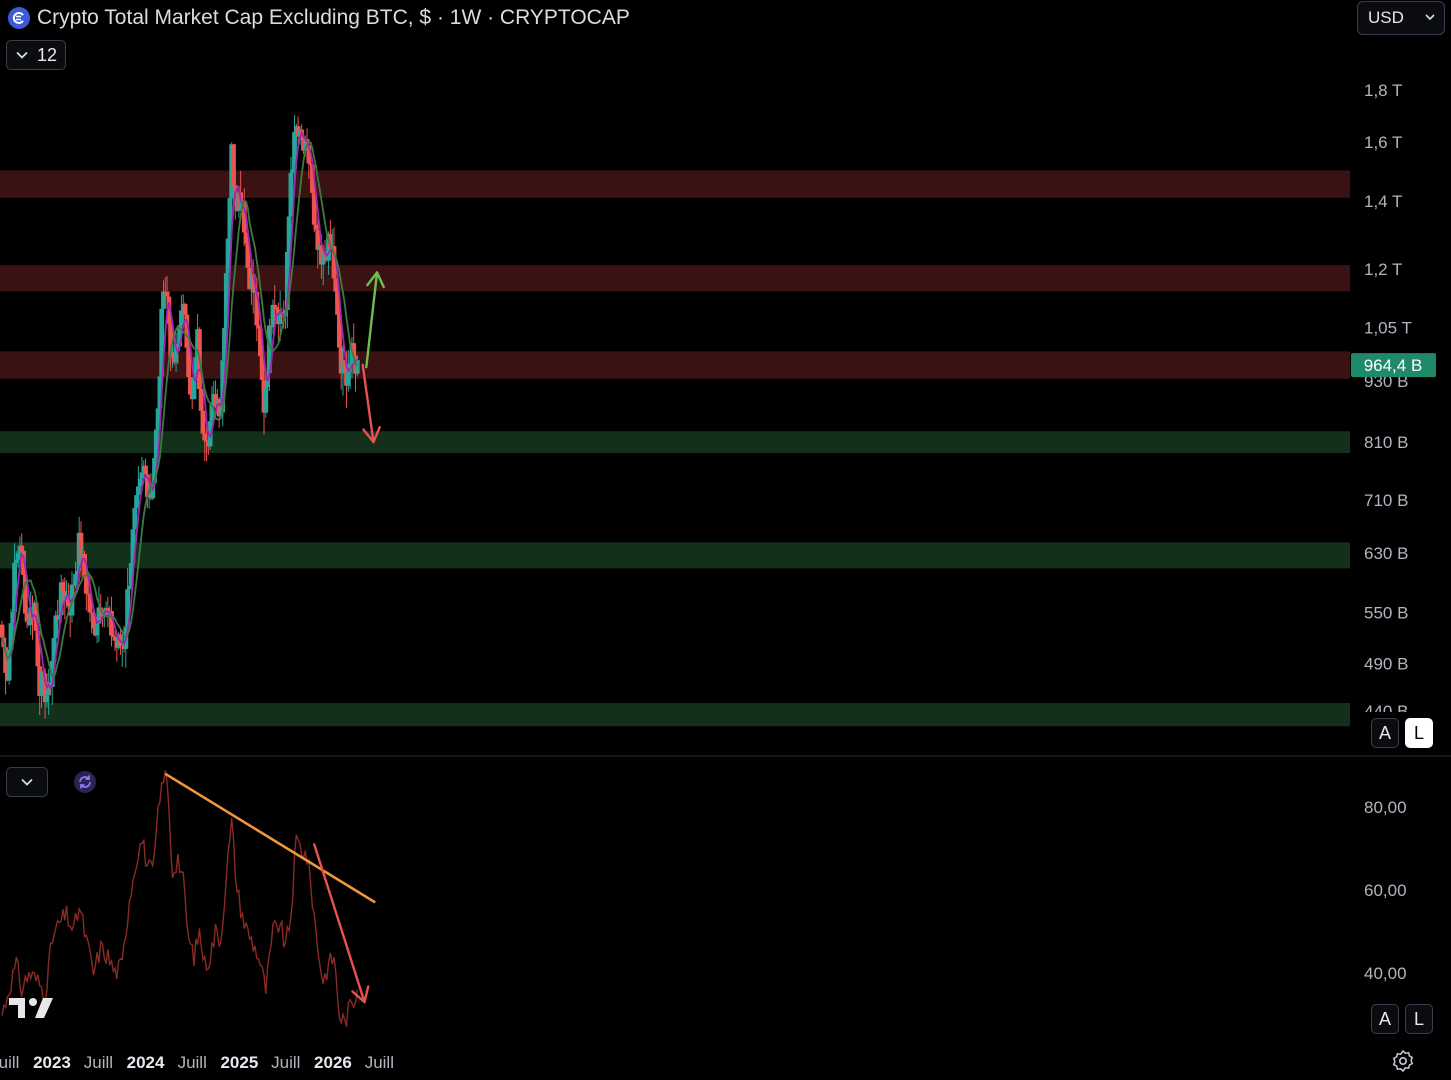 Image resolution: width=1451 pixels, height=1080 pixels. What do you see at coordinates (19, 18) in the screenshot?
I see `crypto-logo-icon` at bounding box center [19, 18].